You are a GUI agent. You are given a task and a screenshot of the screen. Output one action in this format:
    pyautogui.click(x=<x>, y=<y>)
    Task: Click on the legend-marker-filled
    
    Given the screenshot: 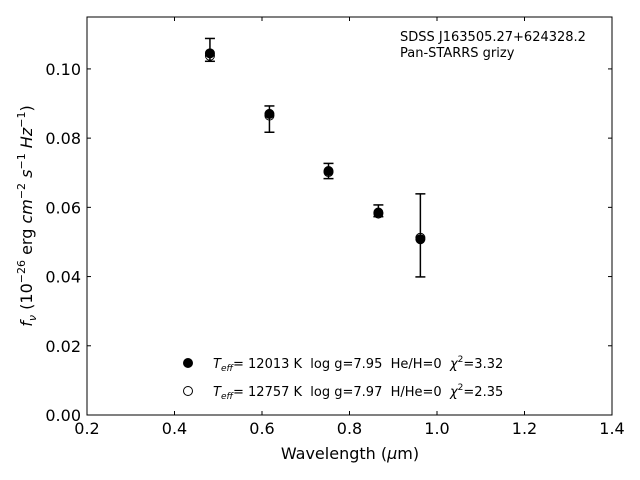 What is the action you would take?
    pyautogui.click(x=188, y=363)
    